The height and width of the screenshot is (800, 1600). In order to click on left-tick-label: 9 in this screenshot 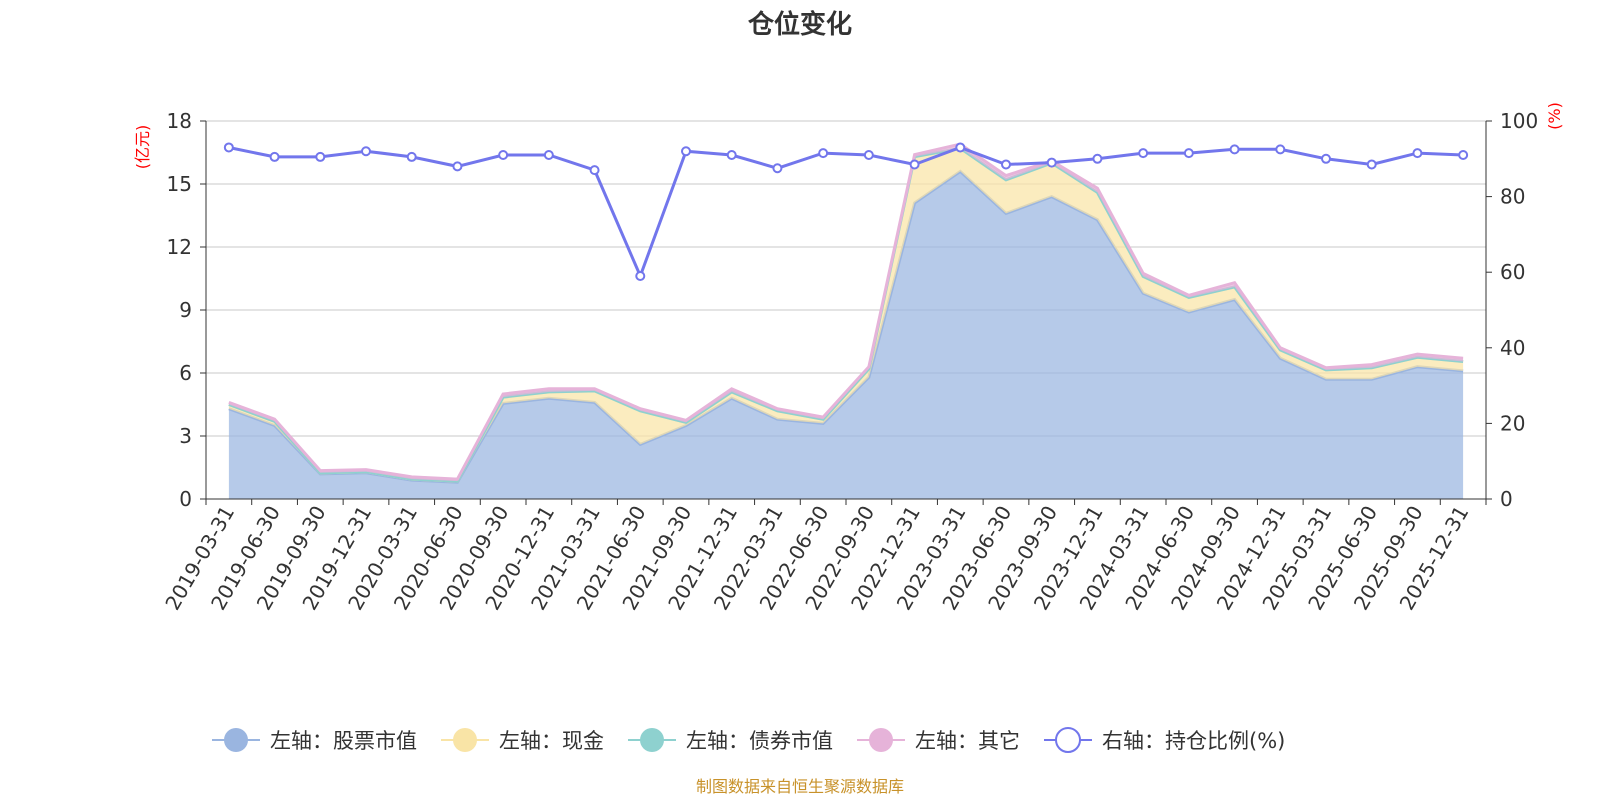, I will do `click(185, 310)`.